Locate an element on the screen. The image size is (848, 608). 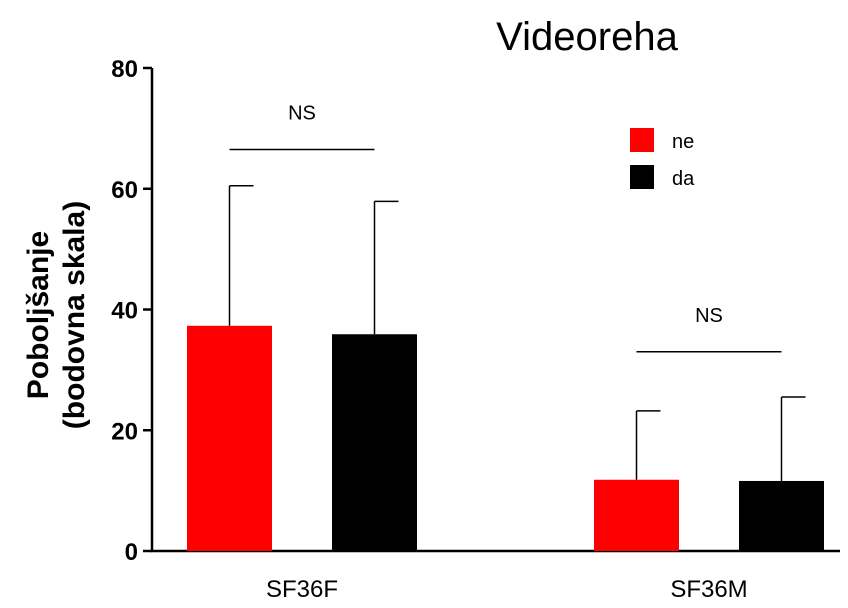
significance-label-SF36F: NS is located at coordinates (302, 114).